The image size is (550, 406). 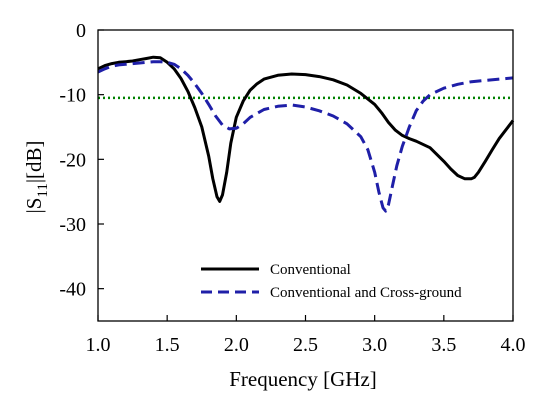 What do you see at coordinates (72, 96) in the screenshot?
I see `y-tick-label: -10` at bounding box center [72, 96].